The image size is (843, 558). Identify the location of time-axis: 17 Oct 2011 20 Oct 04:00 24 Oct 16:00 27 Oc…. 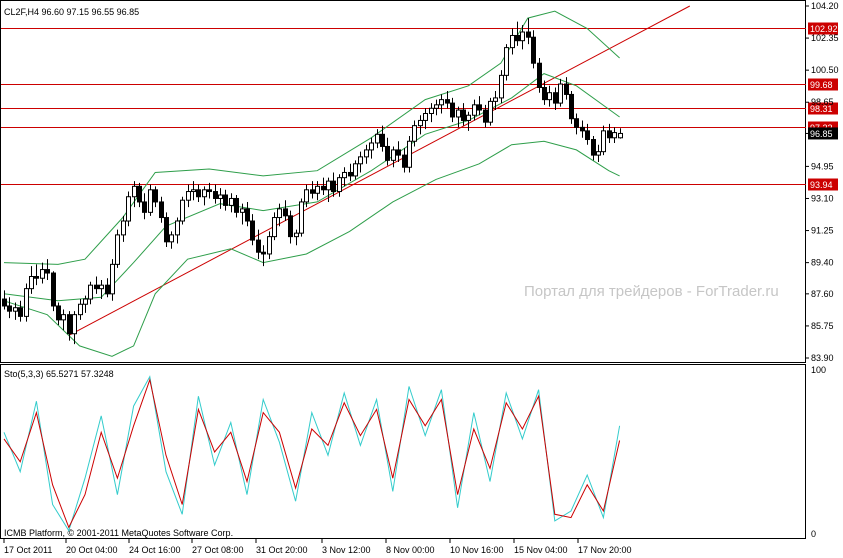
(317, 547).